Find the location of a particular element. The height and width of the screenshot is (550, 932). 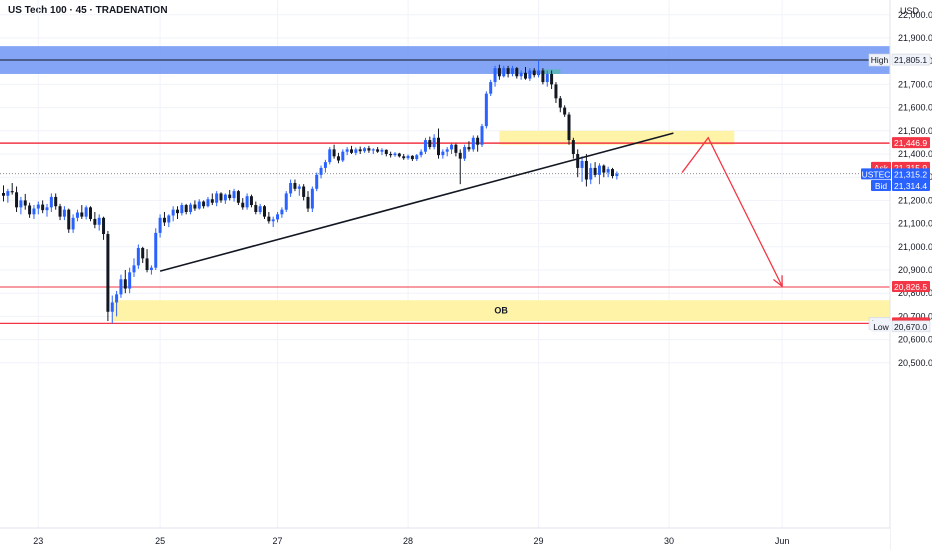

y-tick-label: 20,500.0 is located at coordinates (915, 363).